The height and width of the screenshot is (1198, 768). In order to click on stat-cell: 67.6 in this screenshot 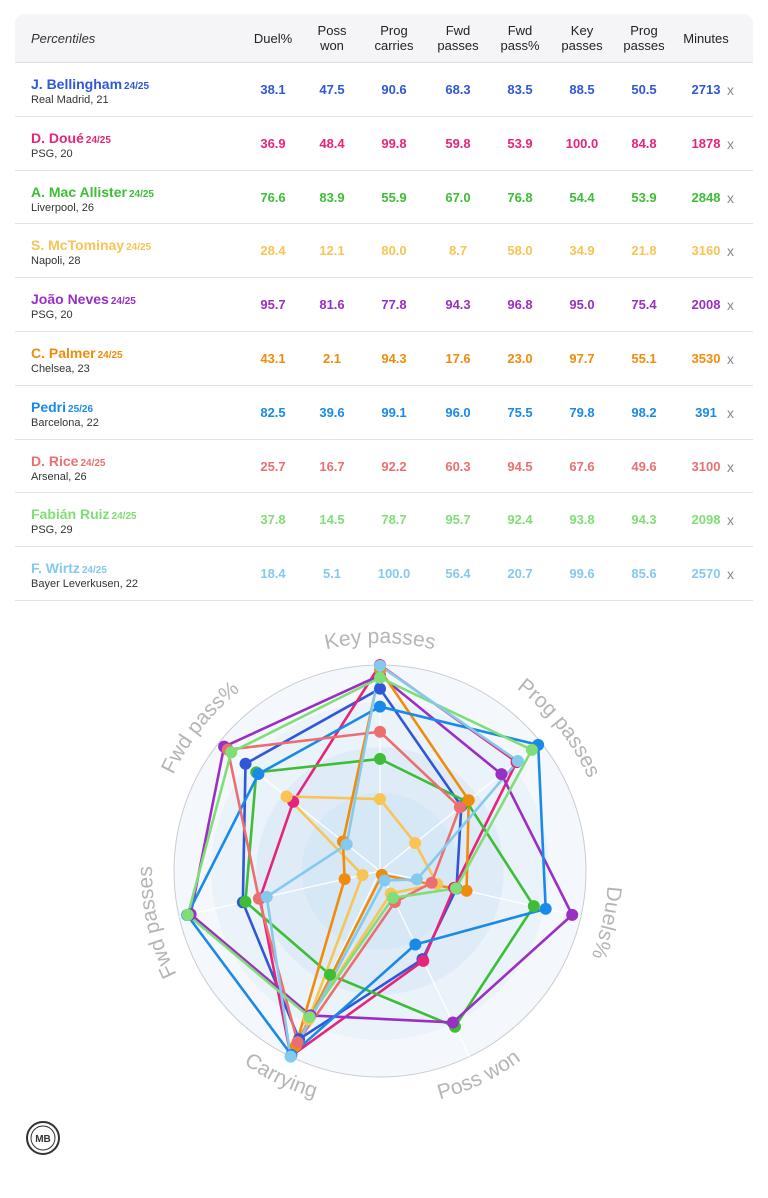, I will do `click(582, 466)`.